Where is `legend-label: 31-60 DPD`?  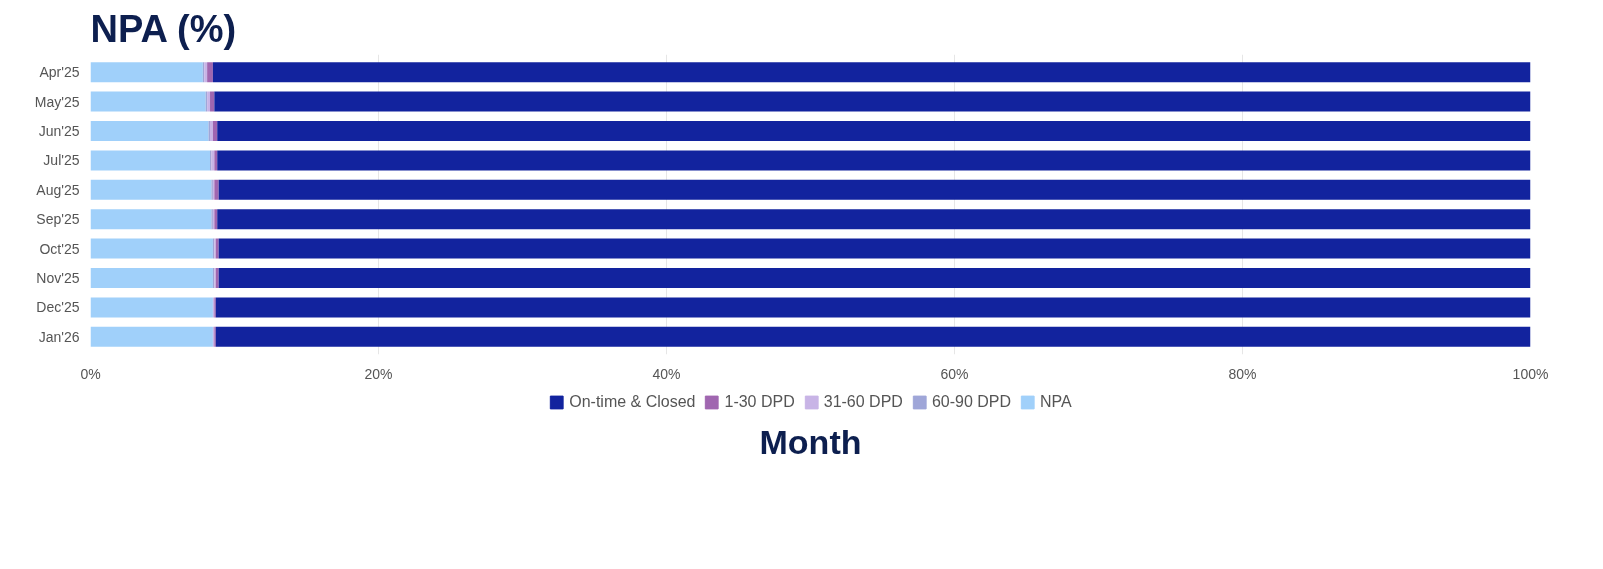 legend-label: 31-60 DPD is located at coordinates (863, 402).